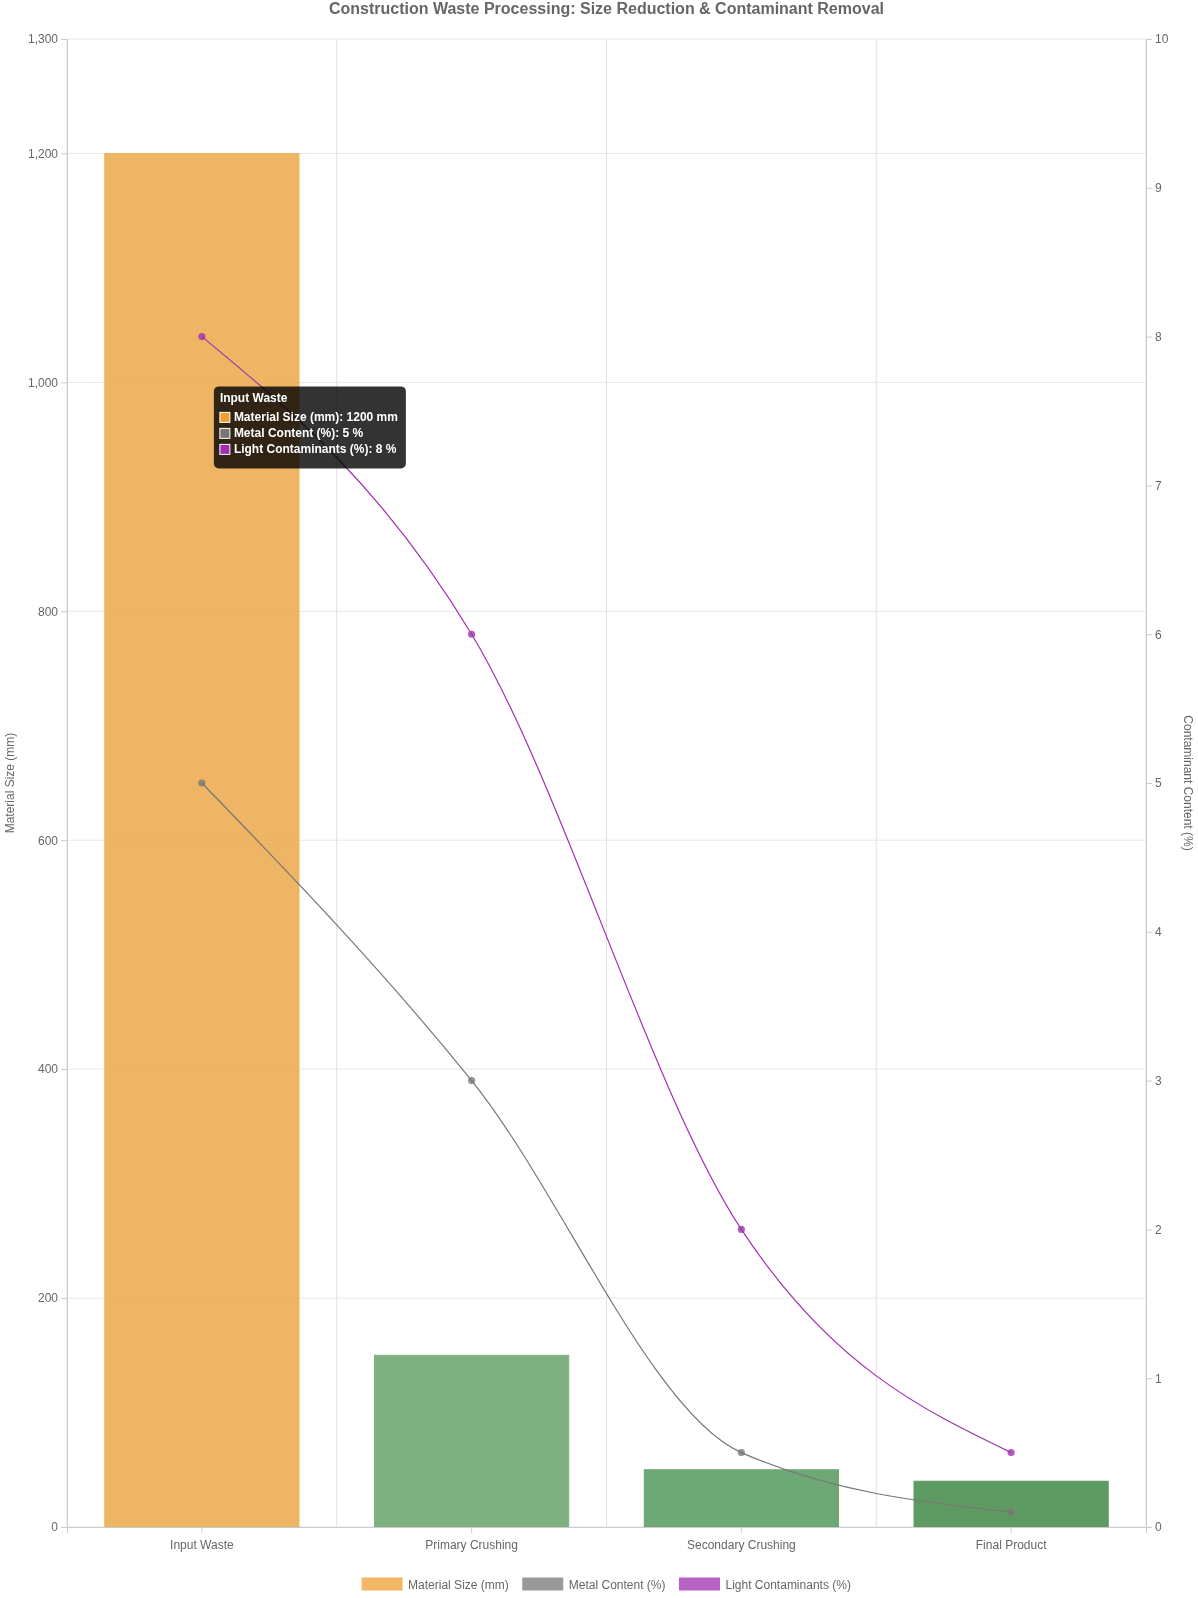 This screenshot has height=1598, width=1198. What do you see at coordinates (43, 39) in the screenshot?
I see `y-tick-label: 1,300` at bounding box center [43, 39].